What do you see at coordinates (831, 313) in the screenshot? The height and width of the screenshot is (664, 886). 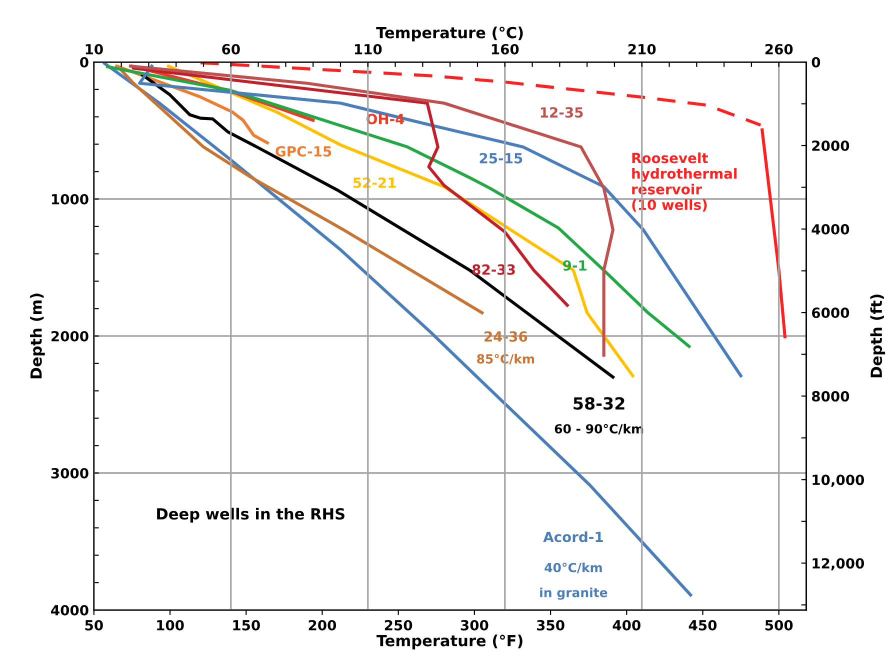 I see `y2-tick-label: 6000` at bounding box center [831, 313].